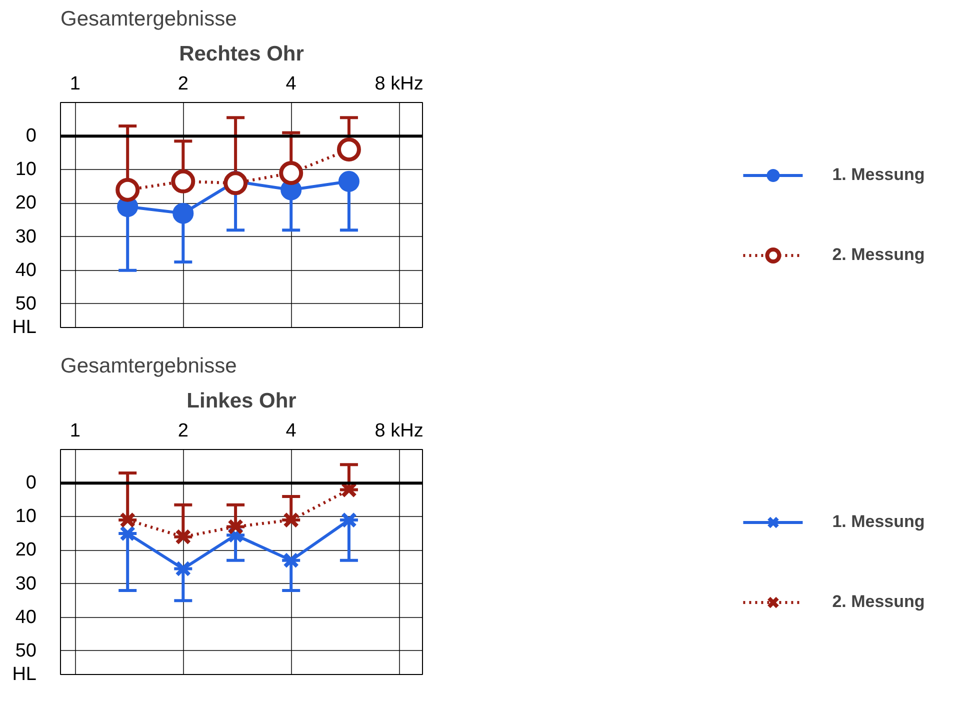 Image resolution: width=957 pixels, height=722 pixels. What do you see at coordinates (241, 54) in the screenshot?
I see `chart-title: Rechtes Ohr` at bounding box center [241, 54].